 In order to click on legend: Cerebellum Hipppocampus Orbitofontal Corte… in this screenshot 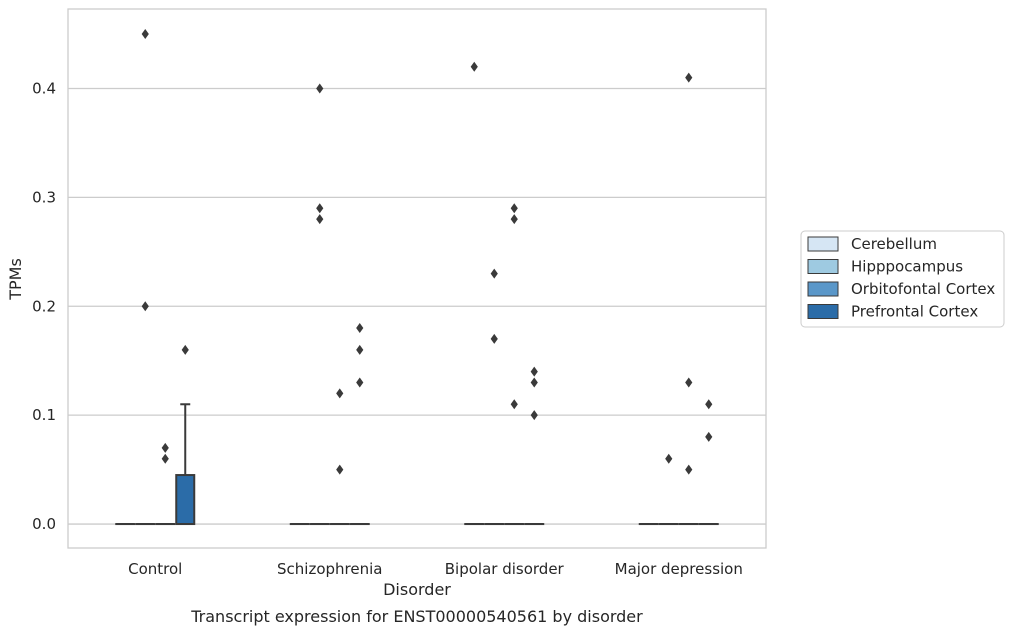, I will do `click(902, 279)`.